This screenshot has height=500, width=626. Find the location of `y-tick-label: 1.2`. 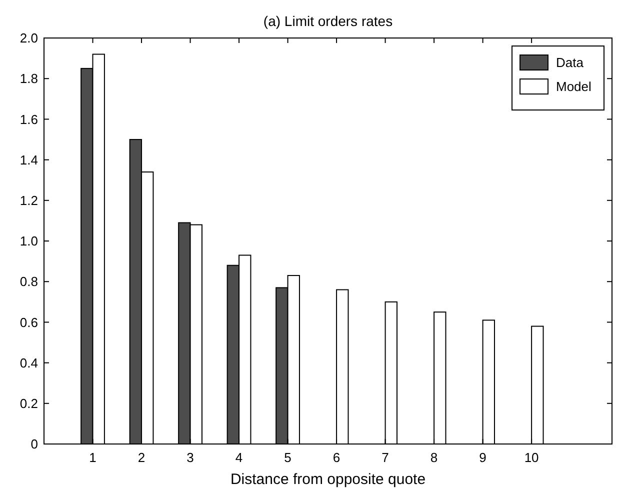

y-tick-label: 1.2 is located at coordinates (29, 200).